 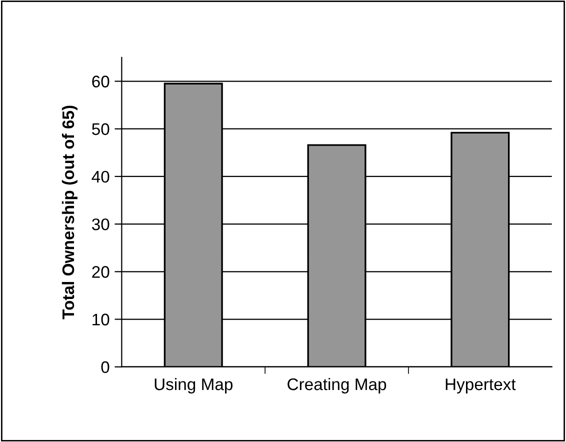 What do you see at coordinates (101, 176) in the screenshot?
I see `y-tick-label: 40` at bounding box center [101, 176].